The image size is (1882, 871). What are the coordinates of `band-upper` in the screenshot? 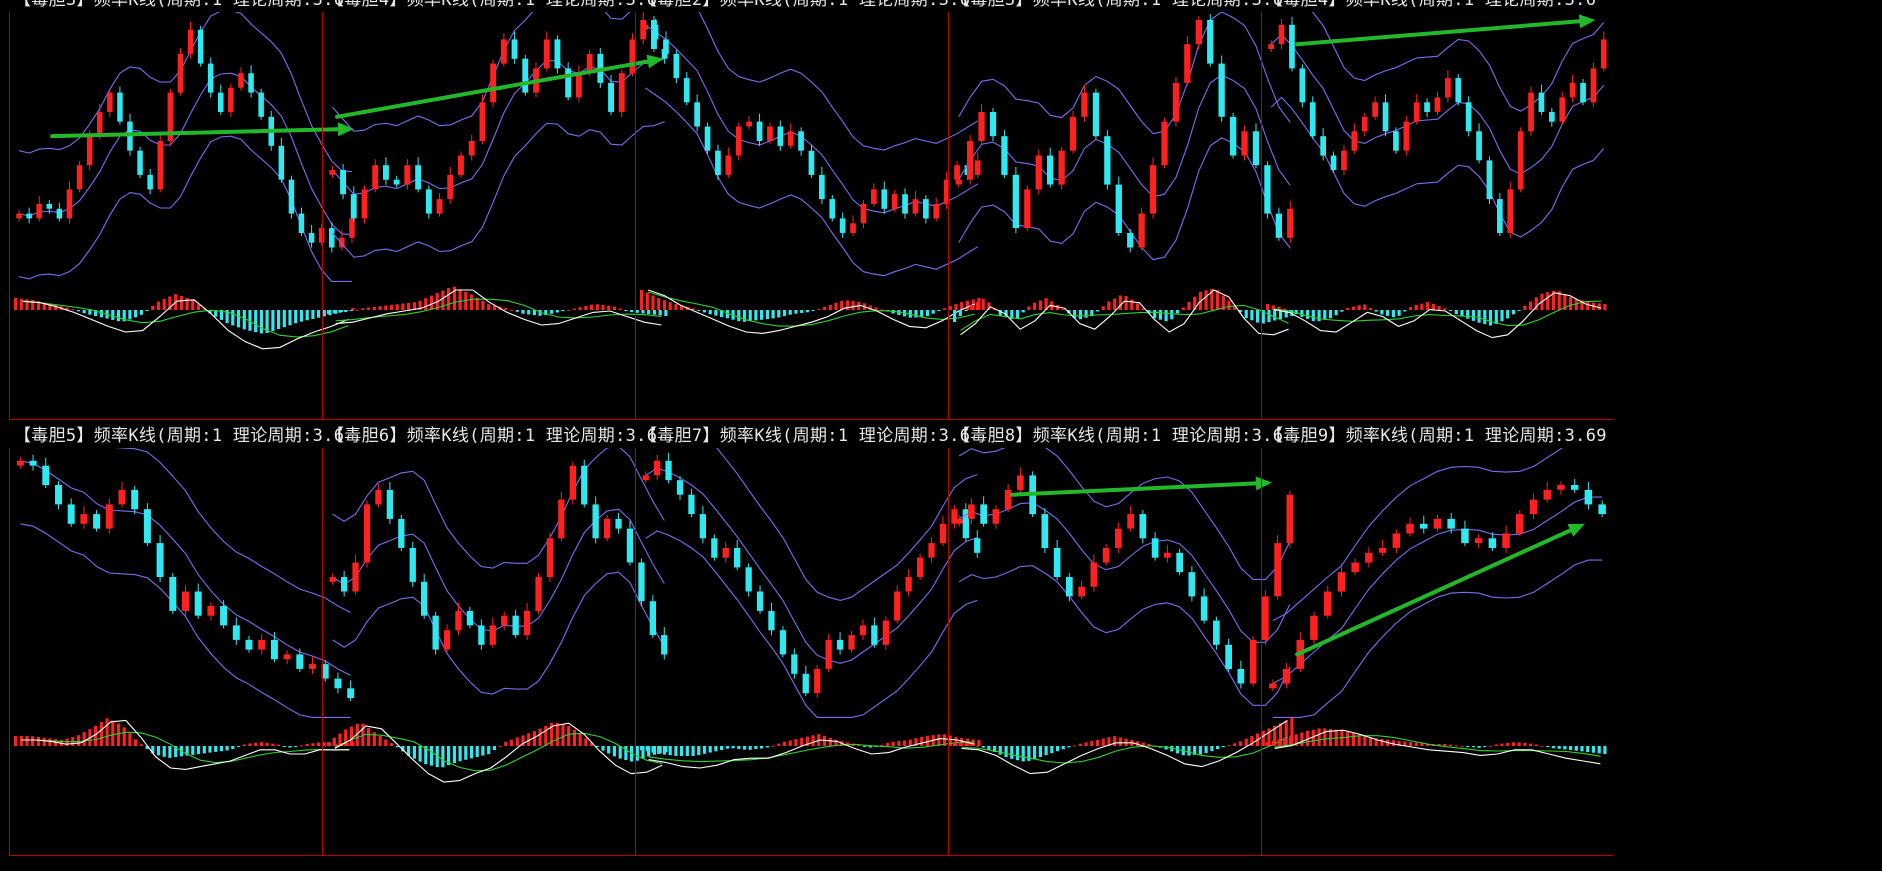 It's located at (185, 92).